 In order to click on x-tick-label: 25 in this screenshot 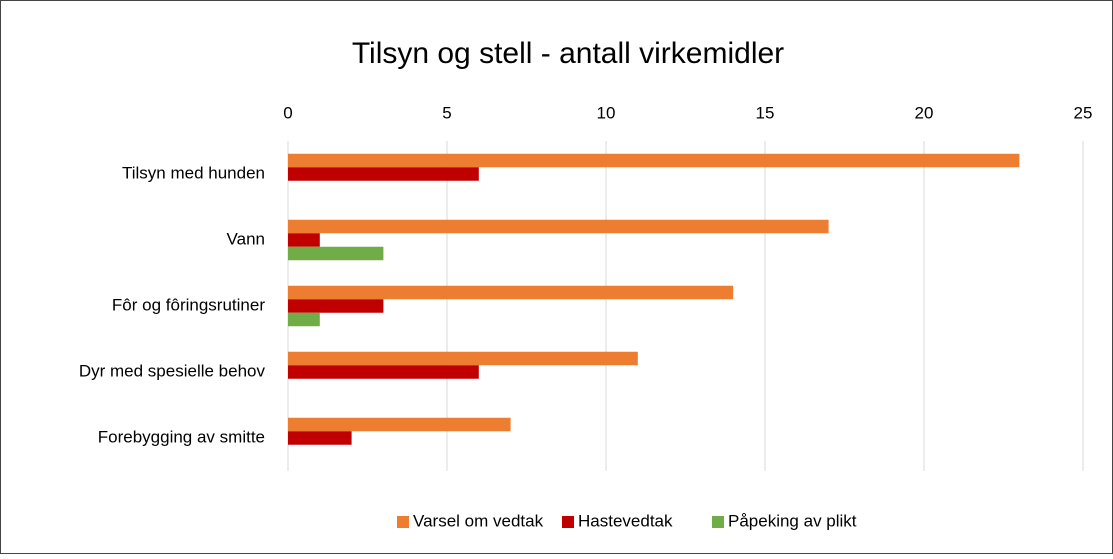, I will do `click(1083, 112)`.